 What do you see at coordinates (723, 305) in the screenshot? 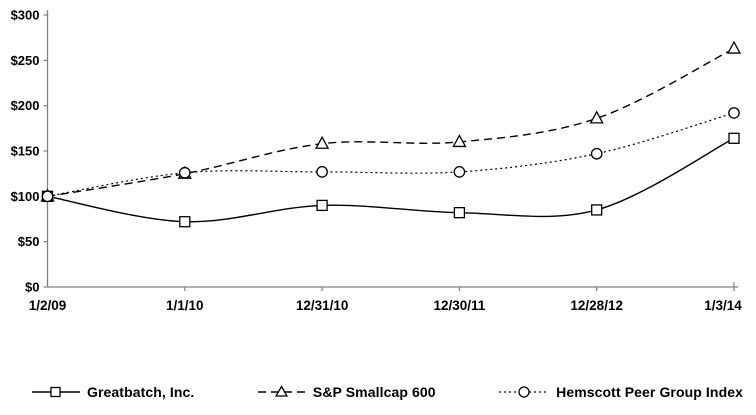
I see `x-axis-tick-label: 1/3/14` at bounding box center [723, 305].